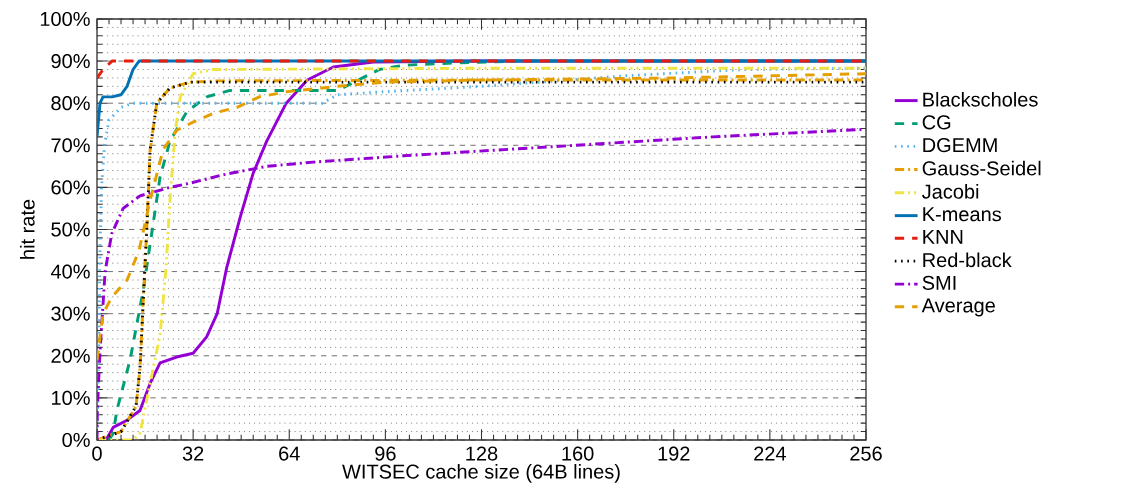  I want to click on y-tick-label: 0%, so click(76, 440).